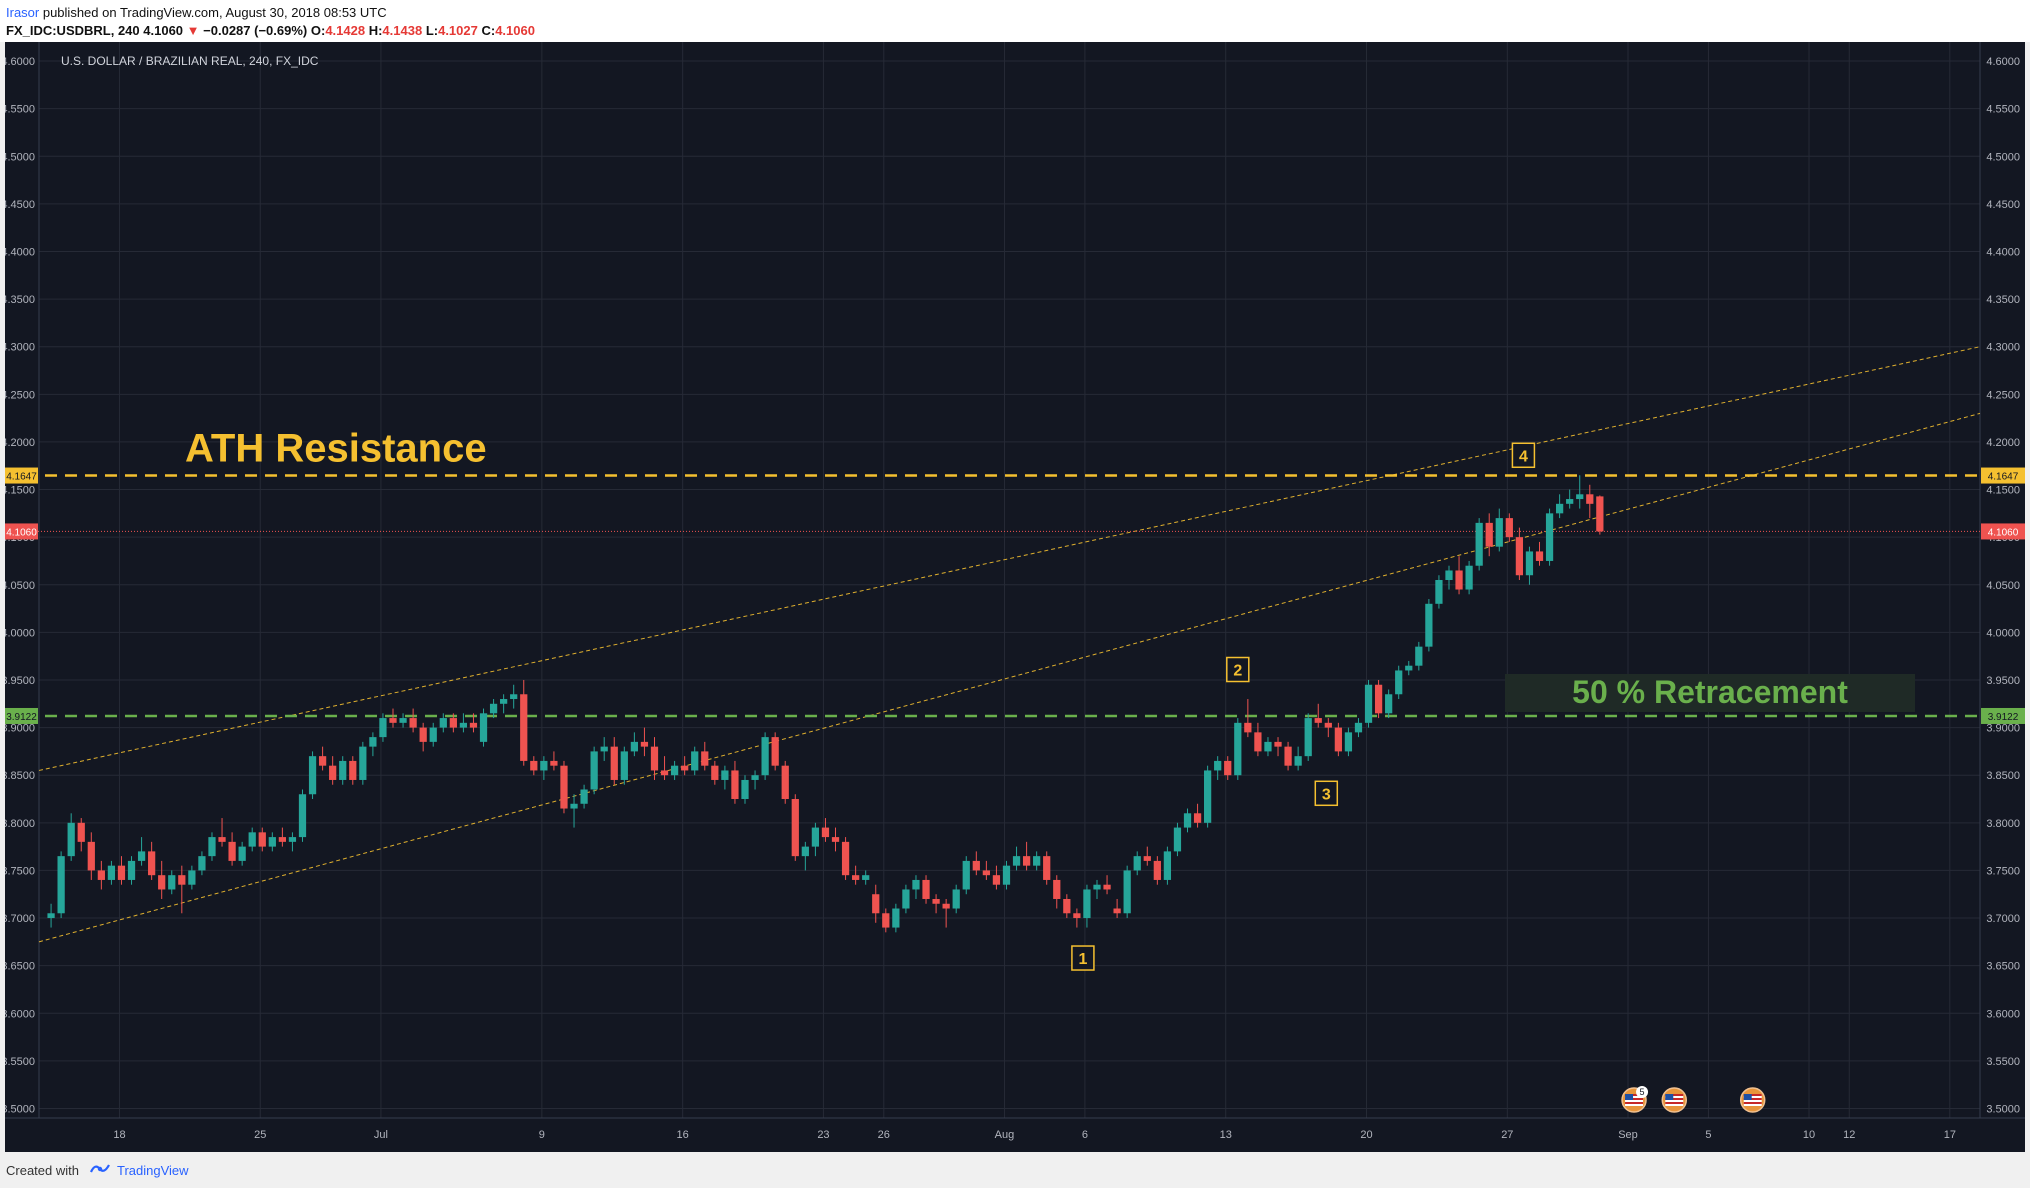 The width and height of the screenshot is (2030, 1188). I want to click on y-tick-label-right: 4.5000, so click(2003, 157).